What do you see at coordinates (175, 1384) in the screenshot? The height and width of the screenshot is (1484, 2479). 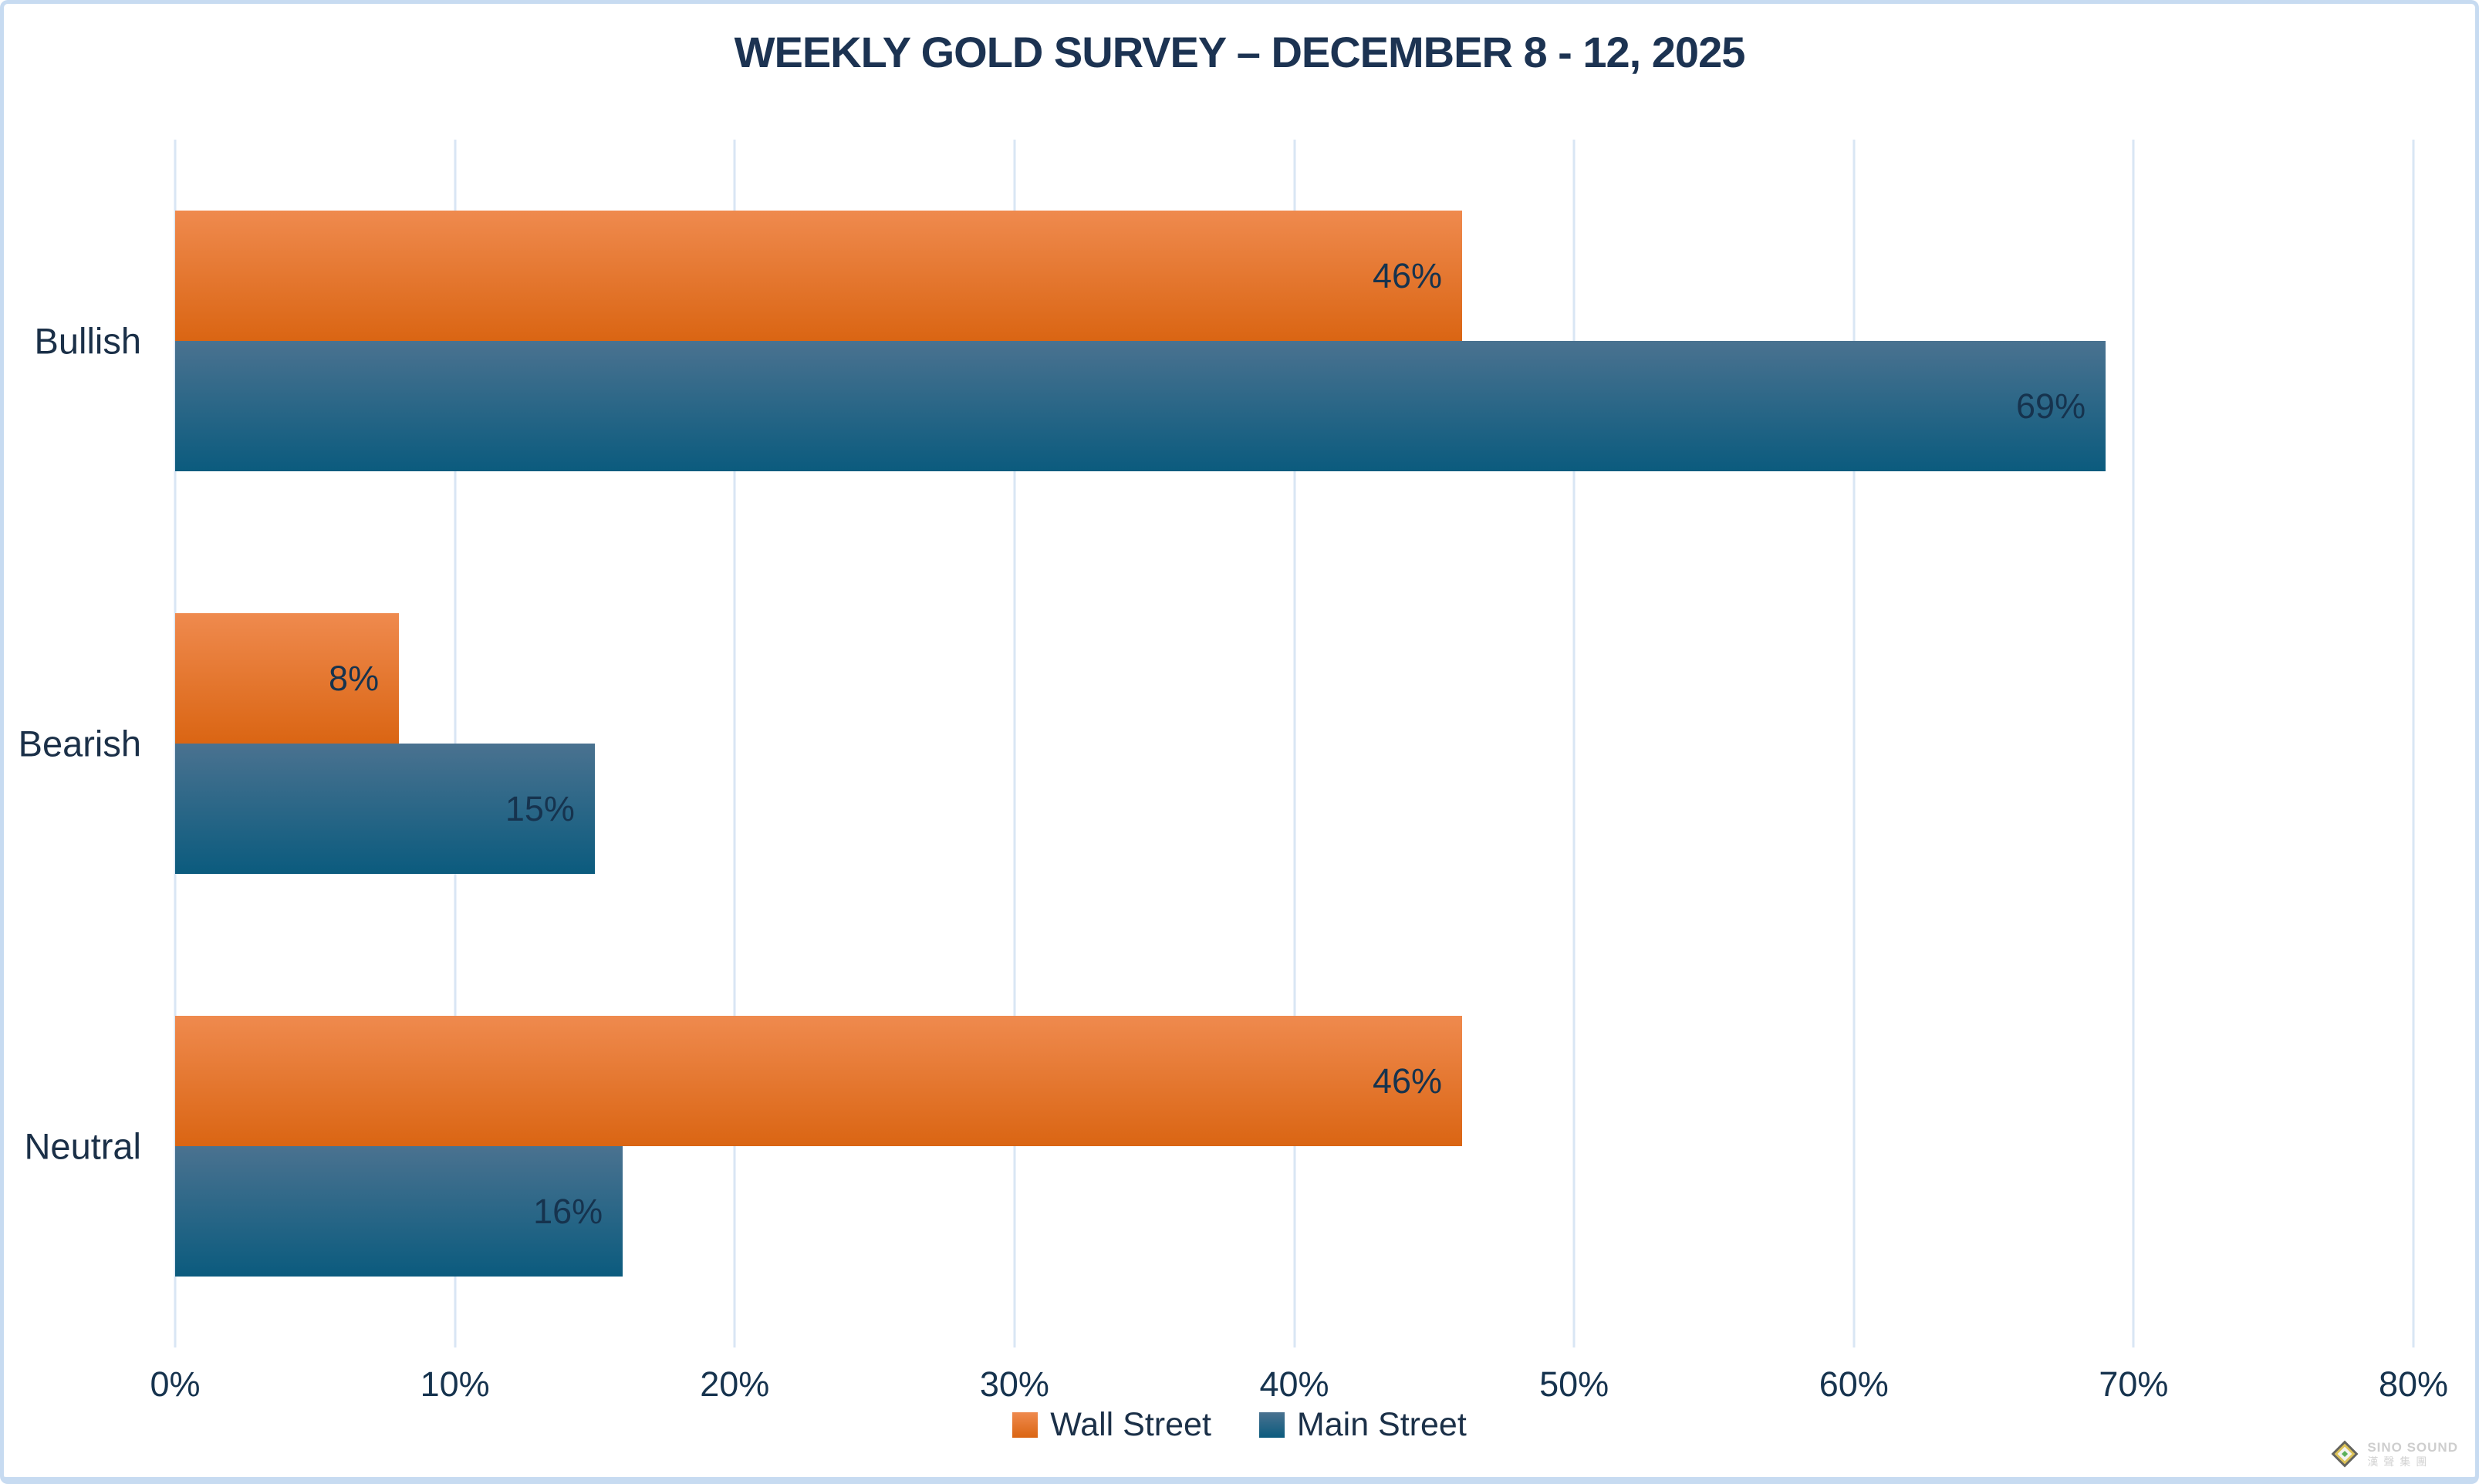 I see `x-axis-tick-label: 0%` at bounding box center [175, 1384].